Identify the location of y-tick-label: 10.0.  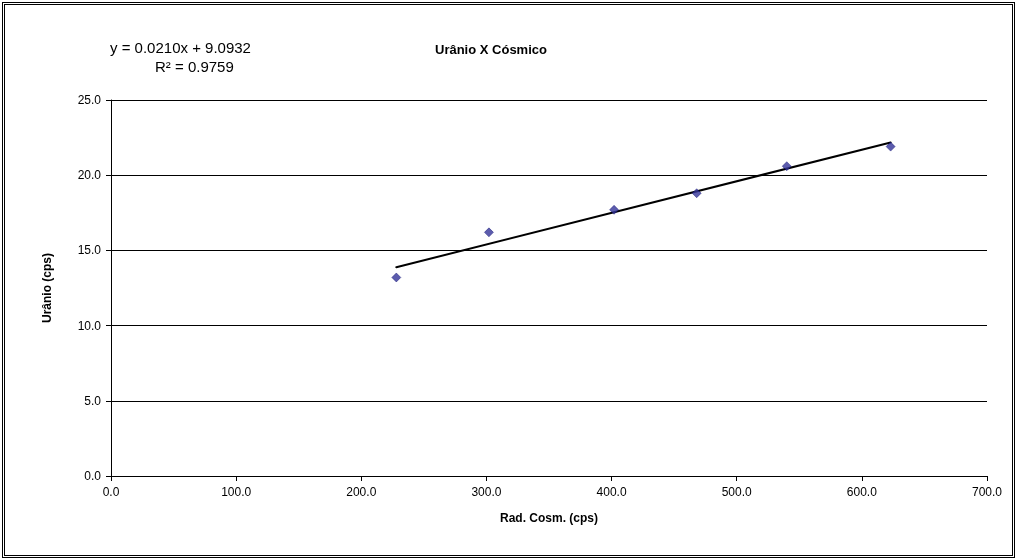
(89, 325).